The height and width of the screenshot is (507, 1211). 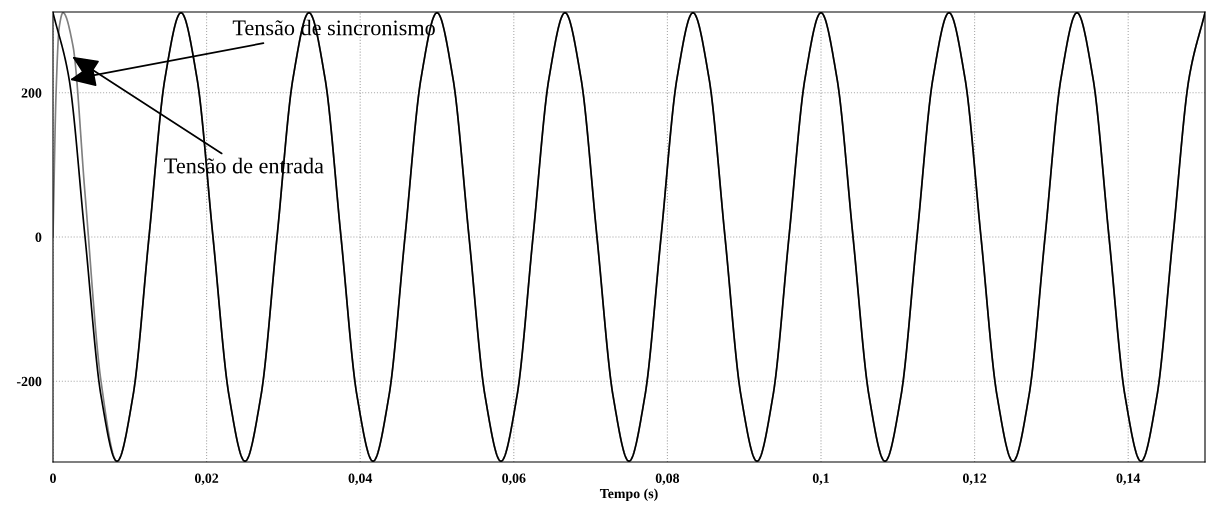 I want to click on x-axis-title: Tempo (s), so click(x=628, y=495).